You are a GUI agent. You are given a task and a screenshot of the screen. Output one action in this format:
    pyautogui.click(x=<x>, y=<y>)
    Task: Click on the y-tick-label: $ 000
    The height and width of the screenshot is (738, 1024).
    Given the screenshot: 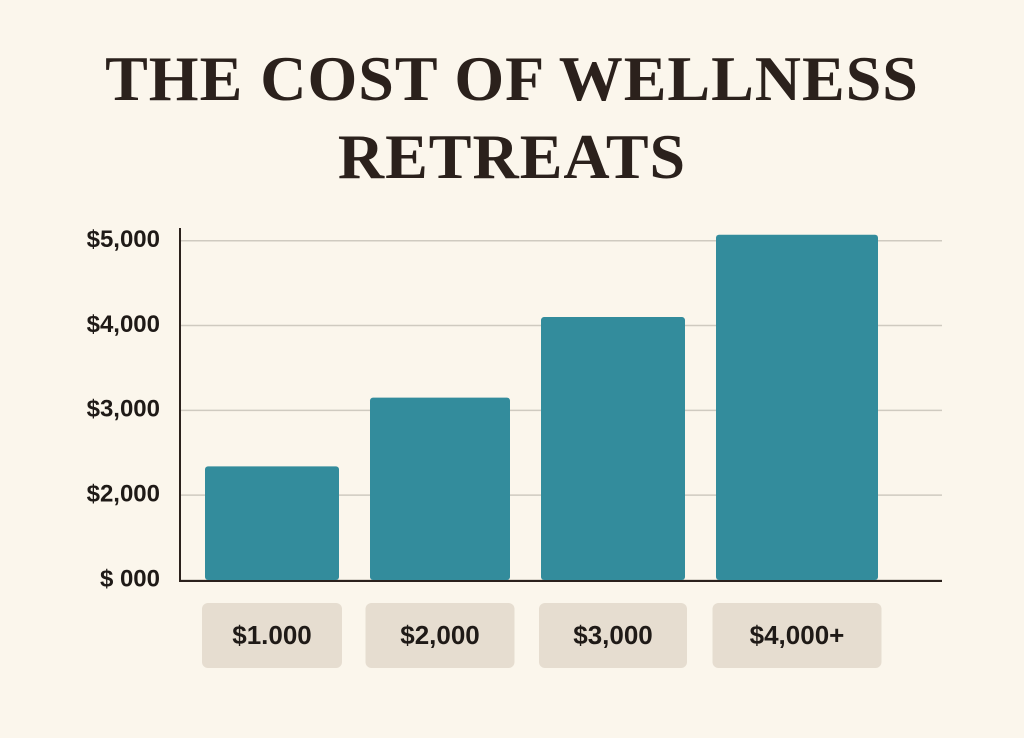 What is the action you would take?
    pyautogui.click(x=130, y=578)
    